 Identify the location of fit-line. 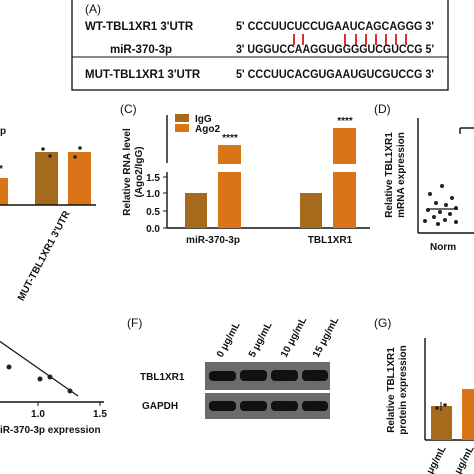
(39, 368).